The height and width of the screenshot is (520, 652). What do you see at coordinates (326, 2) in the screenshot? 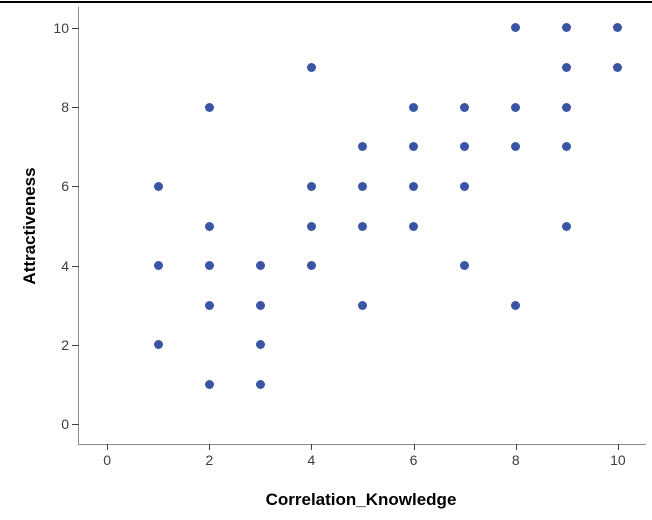
I see `chart-top-border` at bounding box center [326, 2].